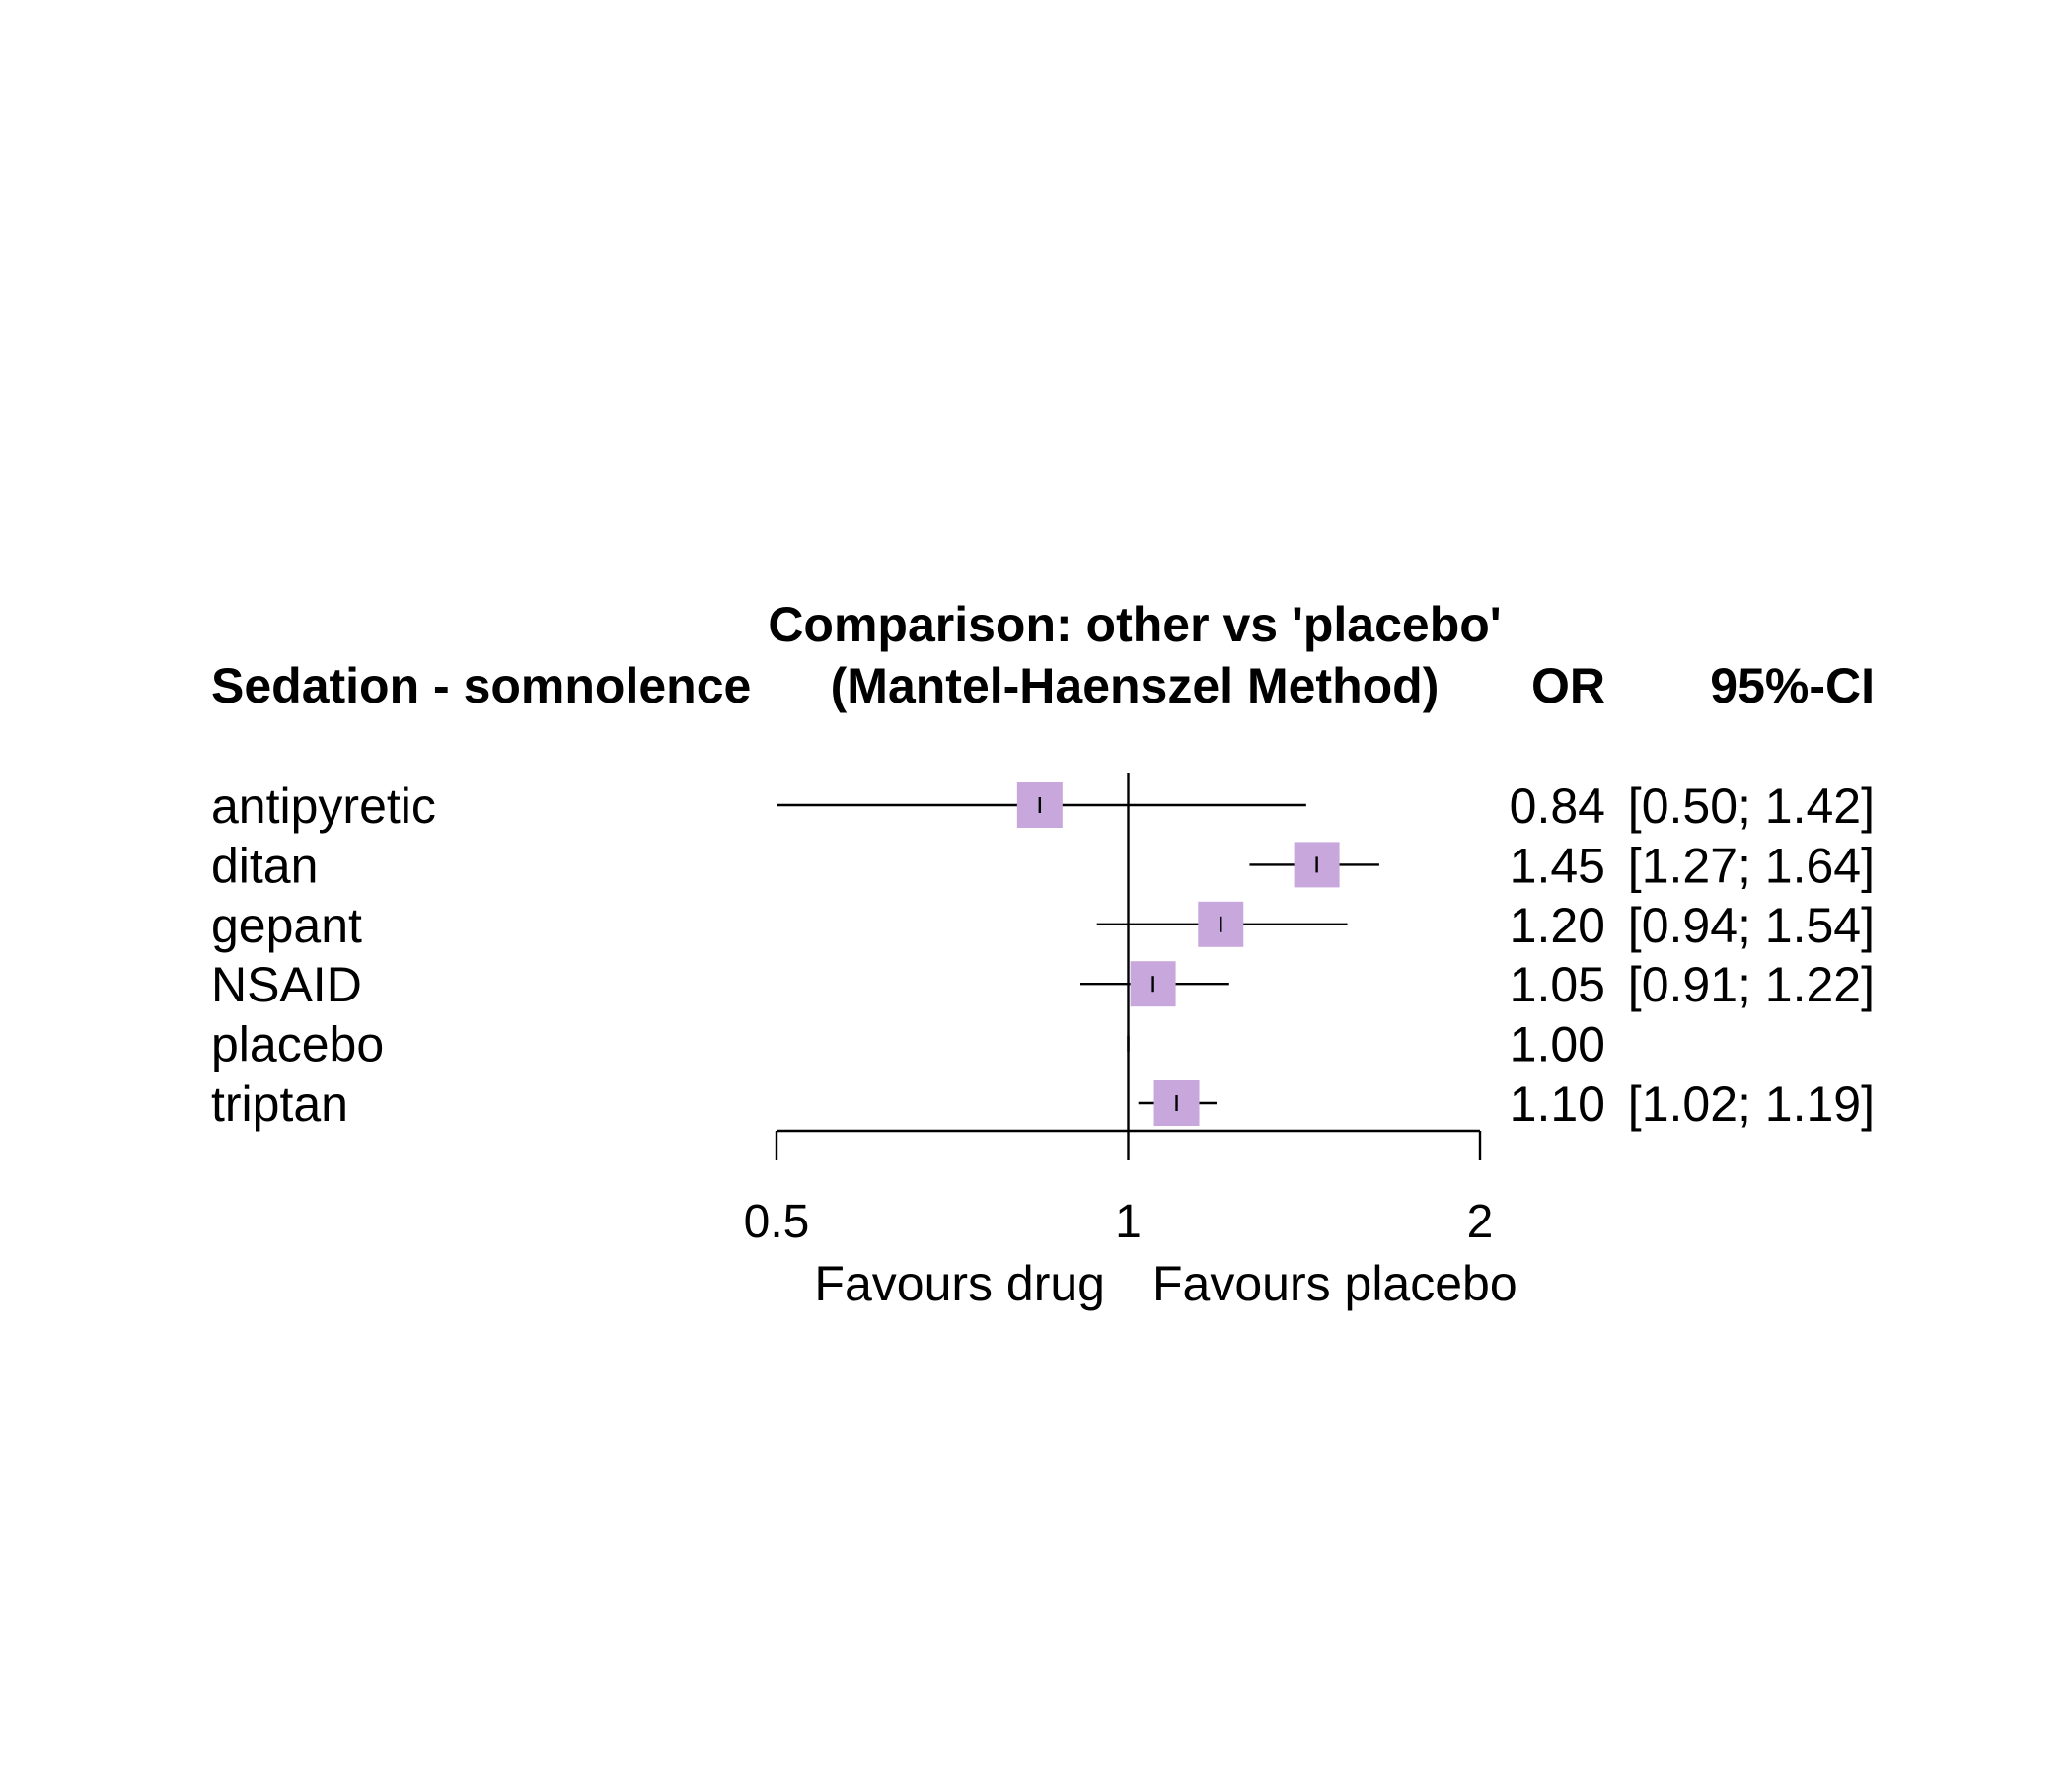 The height and width of the screenshot is (1776, 2072). Describe the element at coordinates (1135, 685) in the screenshot. I see `chart-title-line2: (Mantel-Haenszel Method)` at that location.